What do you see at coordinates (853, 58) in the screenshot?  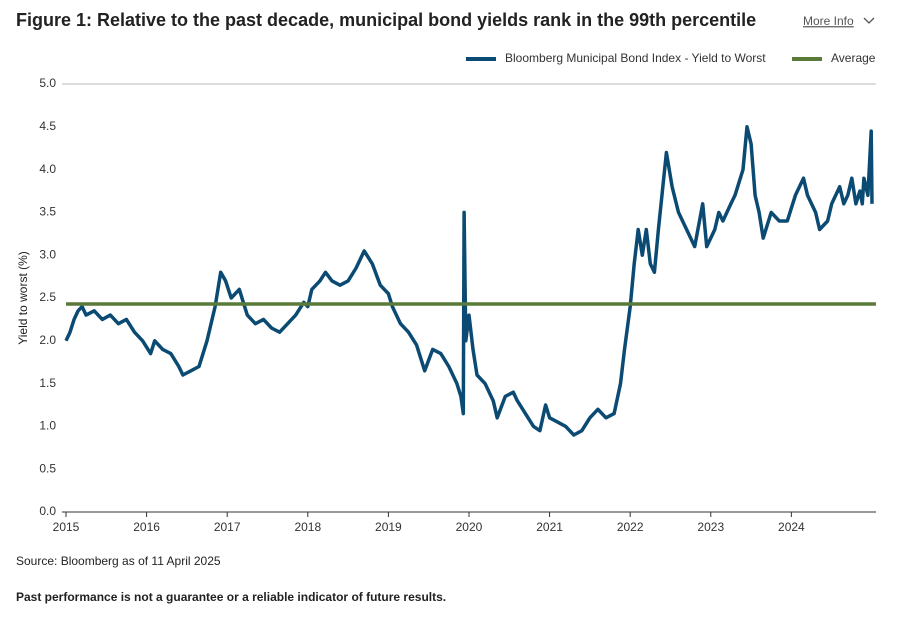 I see `legend-label: Average` at bounding box center [853, 58].